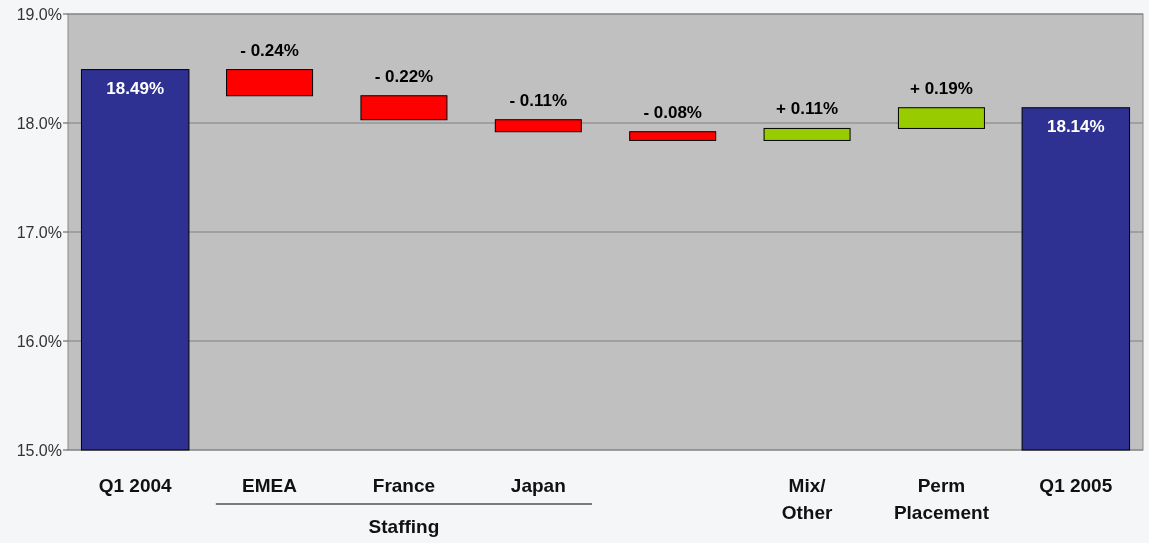 This screenshot has width=1149, height=543. Describe the element at coordinates (404, 76) in the screenshot. I see `data-label: - 0.22%` at that location.